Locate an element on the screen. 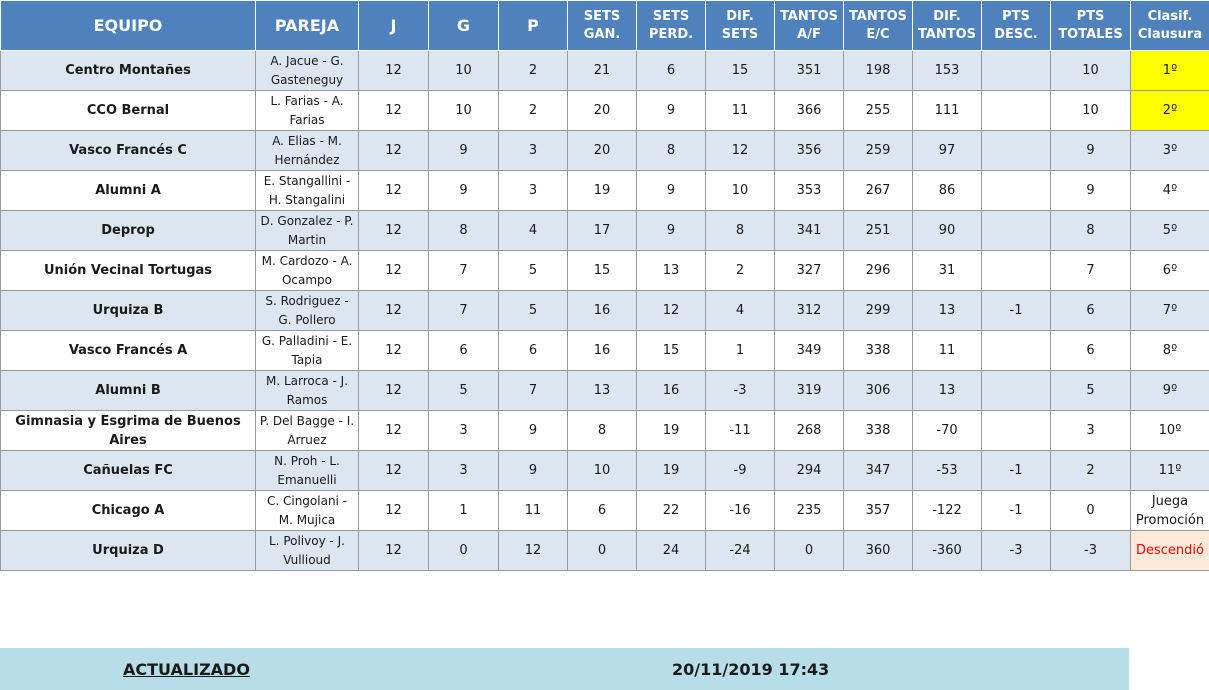 This screenshot has width=1209, height=690. won-cell: 10 is located at coordinates (463, 70).